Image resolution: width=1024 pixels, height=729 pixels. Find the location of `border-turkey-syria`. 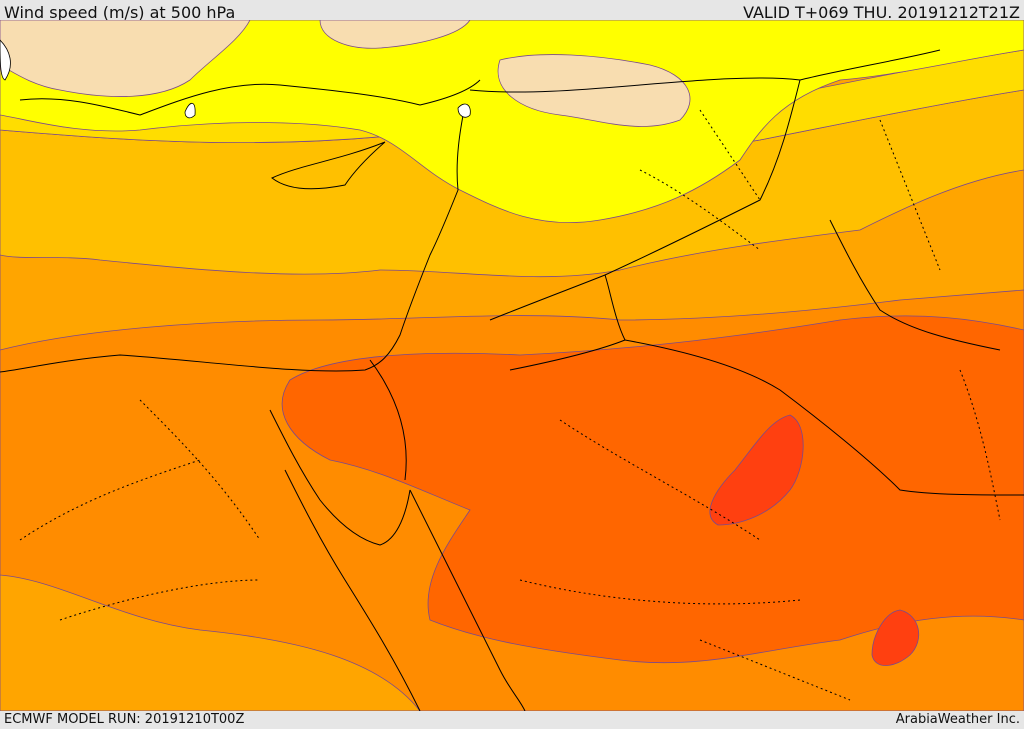

border-turkey-syria is located at coordinates (635, 85).